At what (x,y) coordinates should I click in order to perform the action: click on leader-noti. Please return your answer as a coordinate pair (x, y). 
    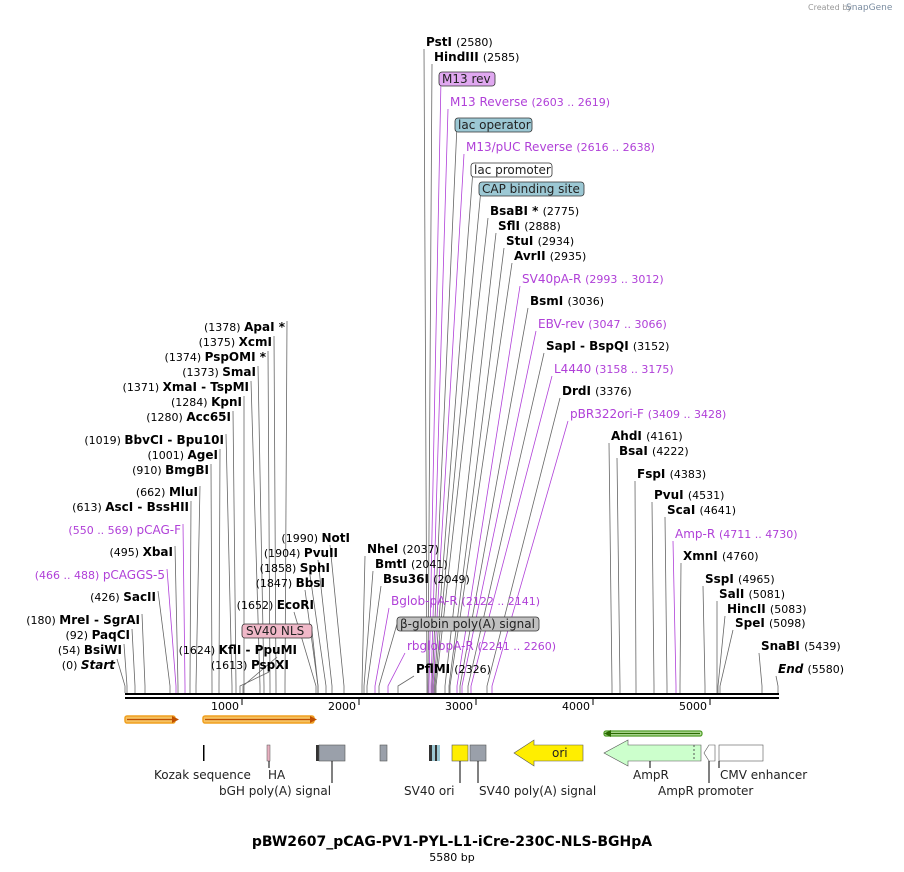
    Looking at the image, I should click on (337, 618).